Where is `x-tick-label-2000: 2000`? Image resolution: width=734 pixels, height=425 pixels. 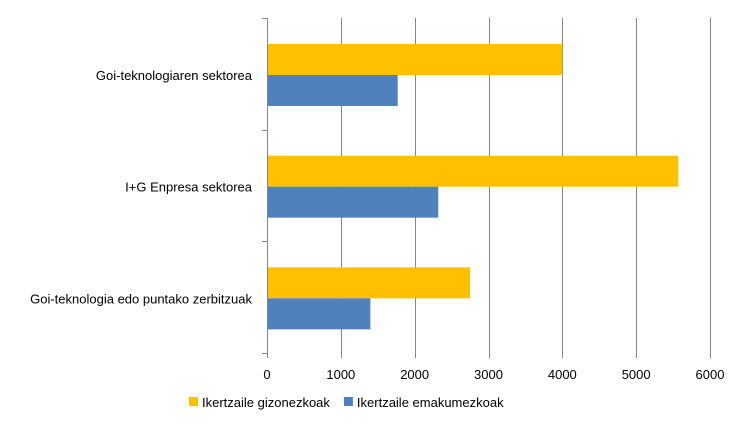 x-tick-label-2000: 2000 is located at coordinates (414, 374).